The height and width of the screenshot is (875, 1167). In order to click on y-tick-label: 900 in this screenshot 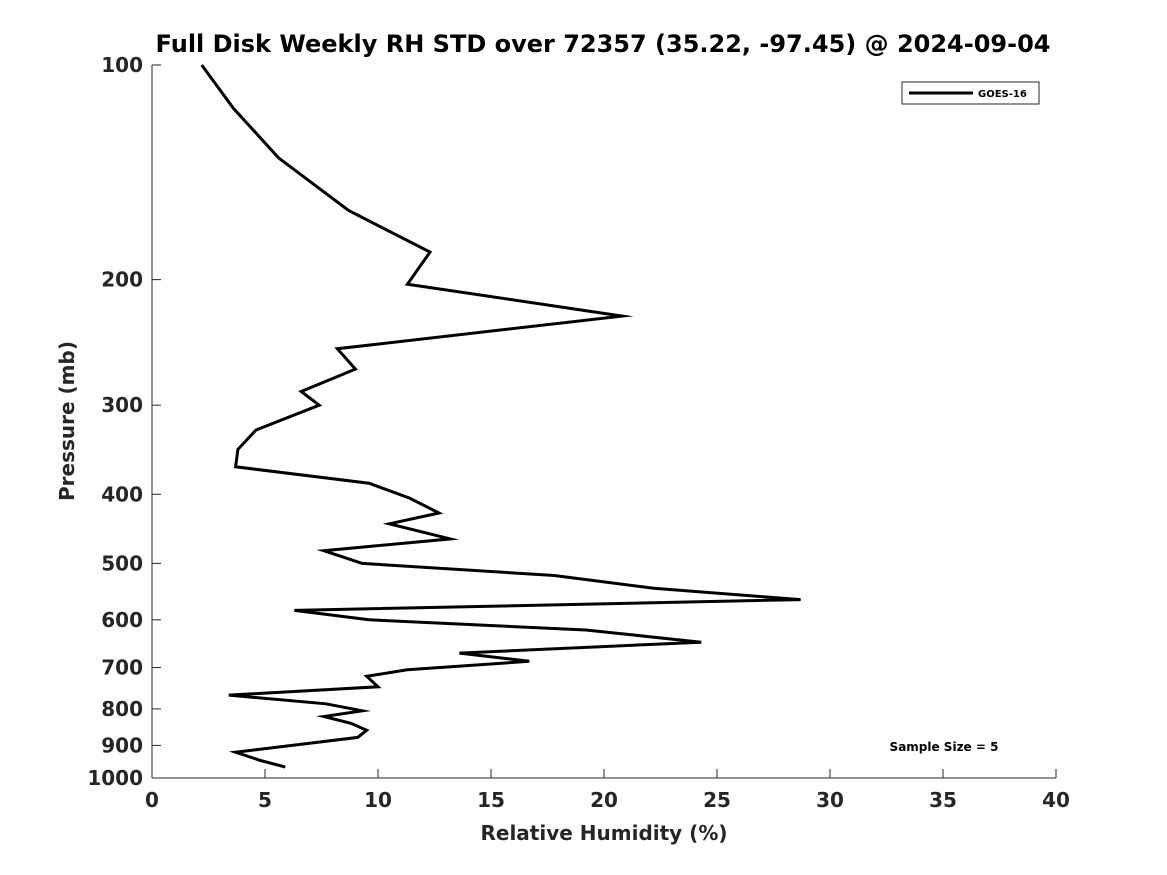, I will do `click(122, 745)`.